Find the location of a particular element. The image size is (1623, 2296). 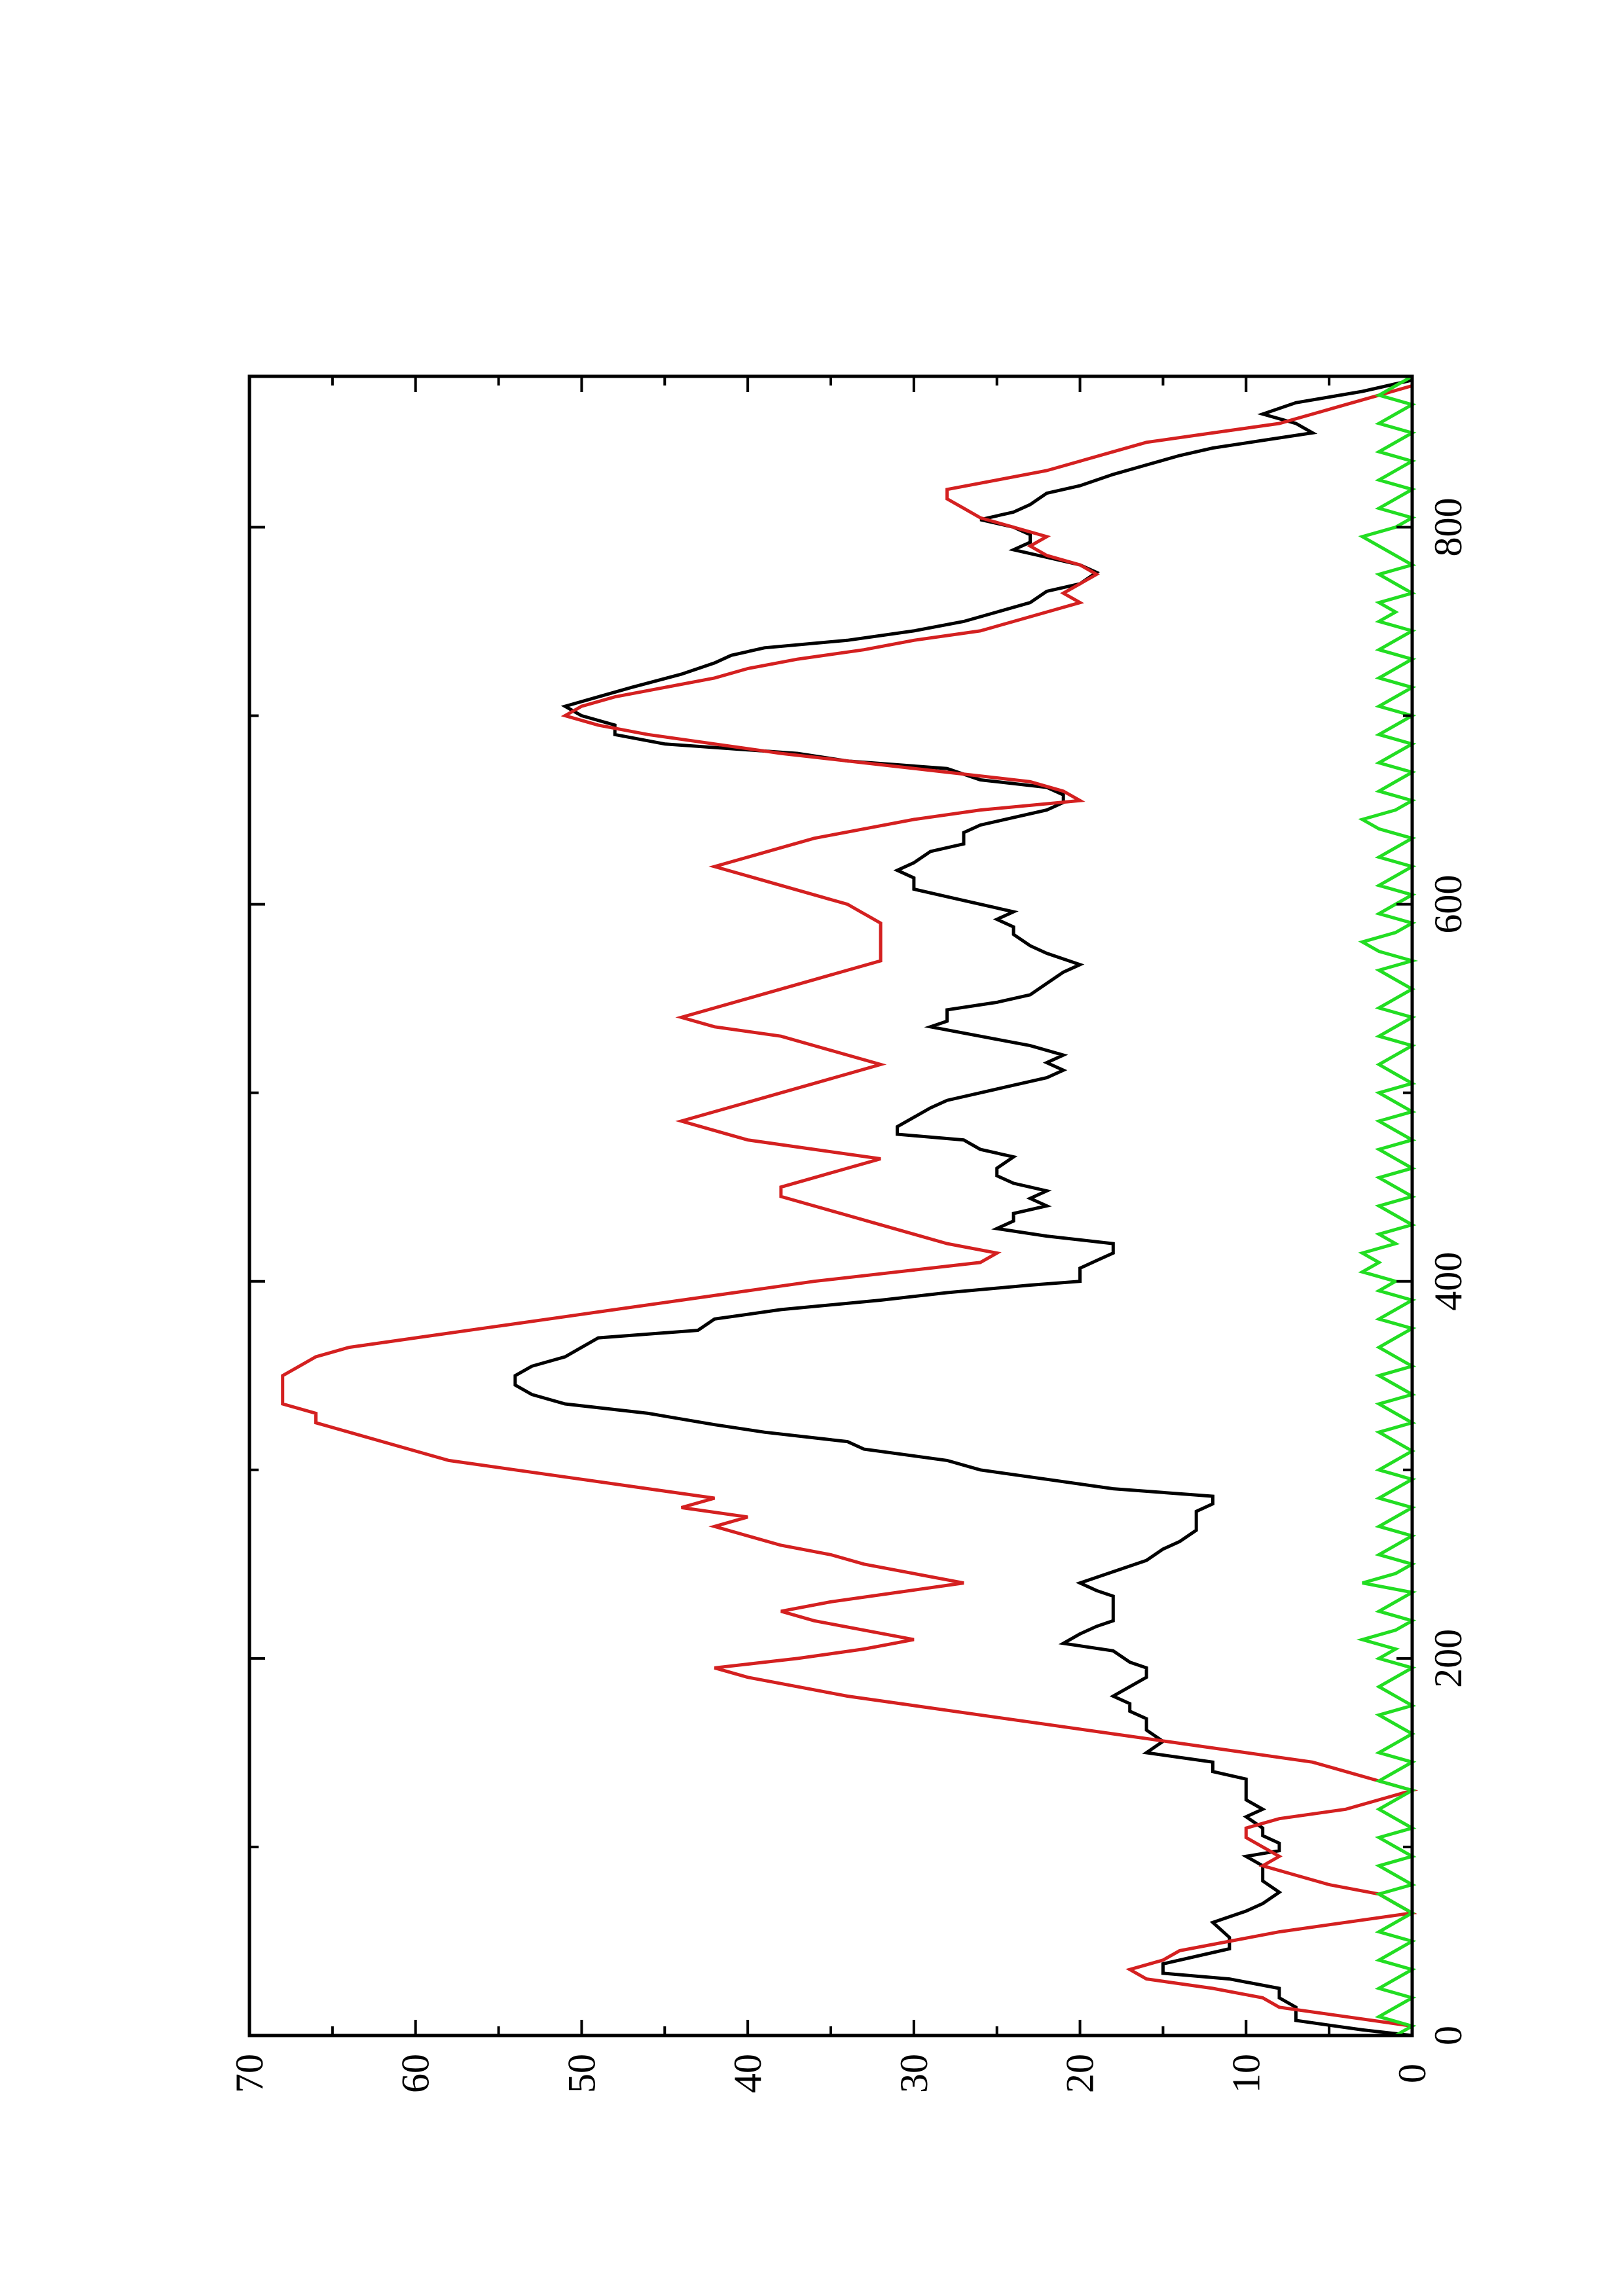

x-tick-labels: 0 200 400 600 800 is located at coordinates (1448, 1271).